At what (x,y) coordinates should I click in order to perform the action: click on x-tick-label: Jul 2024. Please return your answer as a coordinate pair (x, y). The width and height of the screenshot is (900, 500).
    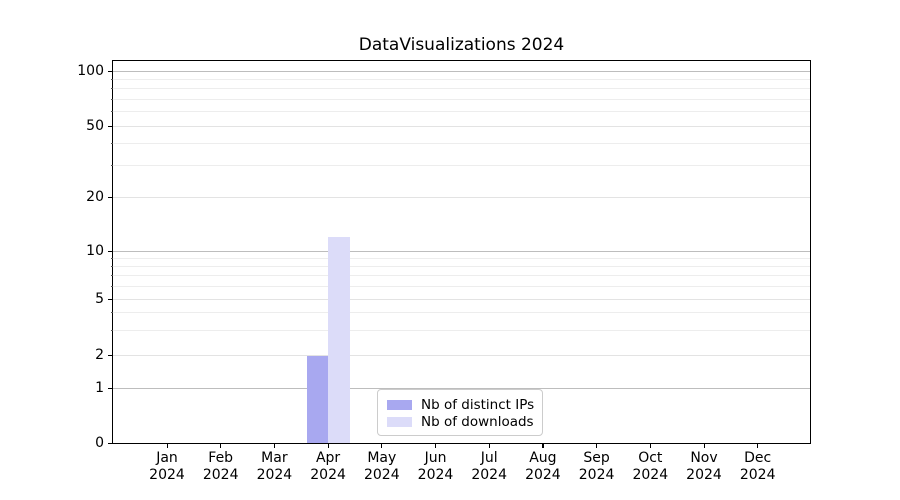
    Looking at the image, I should click on (489, 467).